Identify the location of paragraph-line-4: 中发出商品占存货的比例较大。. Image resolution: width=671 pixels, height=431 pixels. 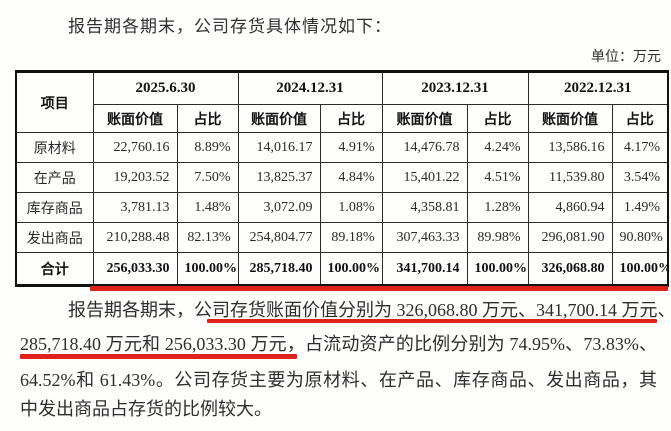
(146, 409).